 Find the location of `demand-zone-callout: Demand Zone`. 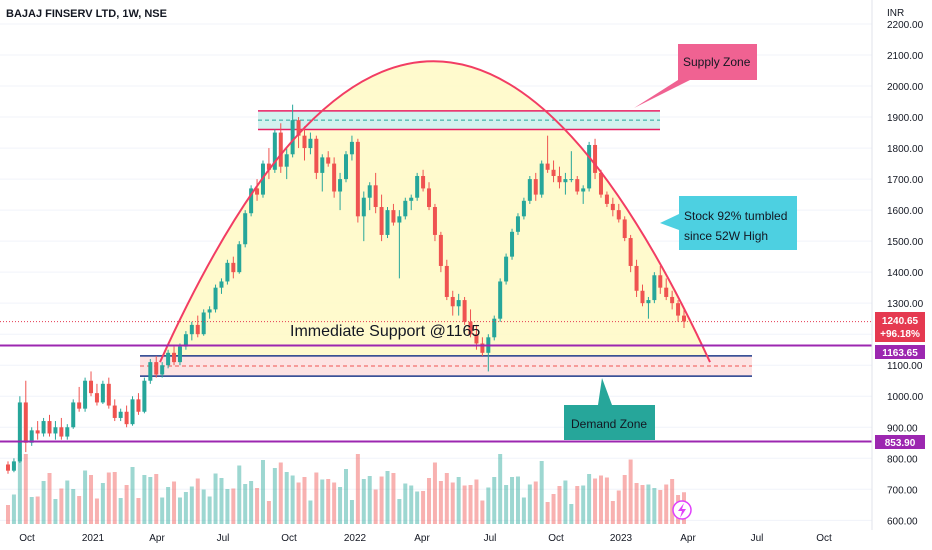

demand-zone-callout: Demand Zone is located at coordinates (609, 409).